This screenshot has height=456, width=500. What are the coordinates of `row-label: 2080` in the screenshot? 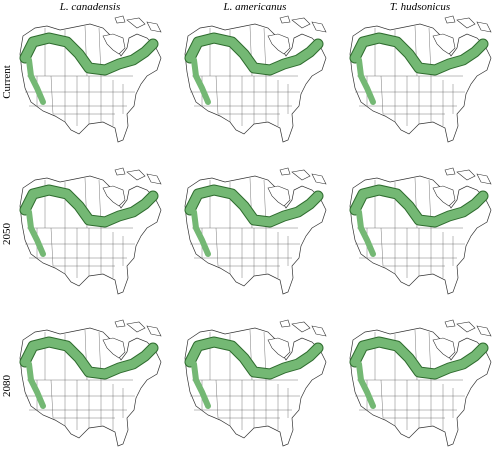 It's located at (7, 386).